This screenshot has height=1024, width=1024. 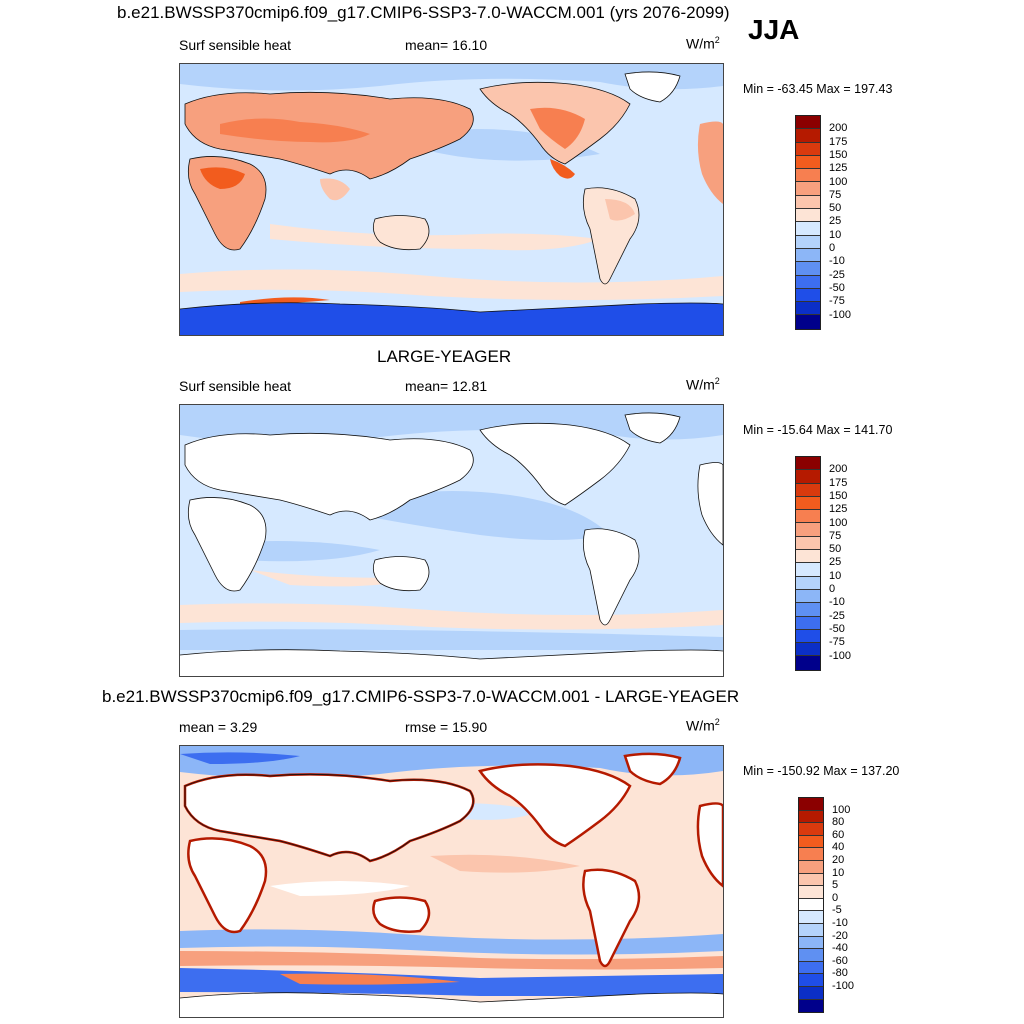 What do you see at coordinates (818, 430) in the screenshot?
I see `panel2-minmax: Min = -15.64 Max = 141.70` at bounding box center [818, 430].